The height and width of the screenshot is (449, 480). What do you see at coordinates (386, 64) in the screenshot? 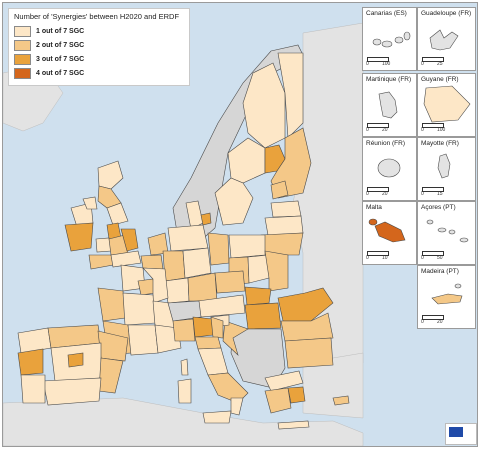
I see `scale-end: 100` at bounding box center [386, 64].